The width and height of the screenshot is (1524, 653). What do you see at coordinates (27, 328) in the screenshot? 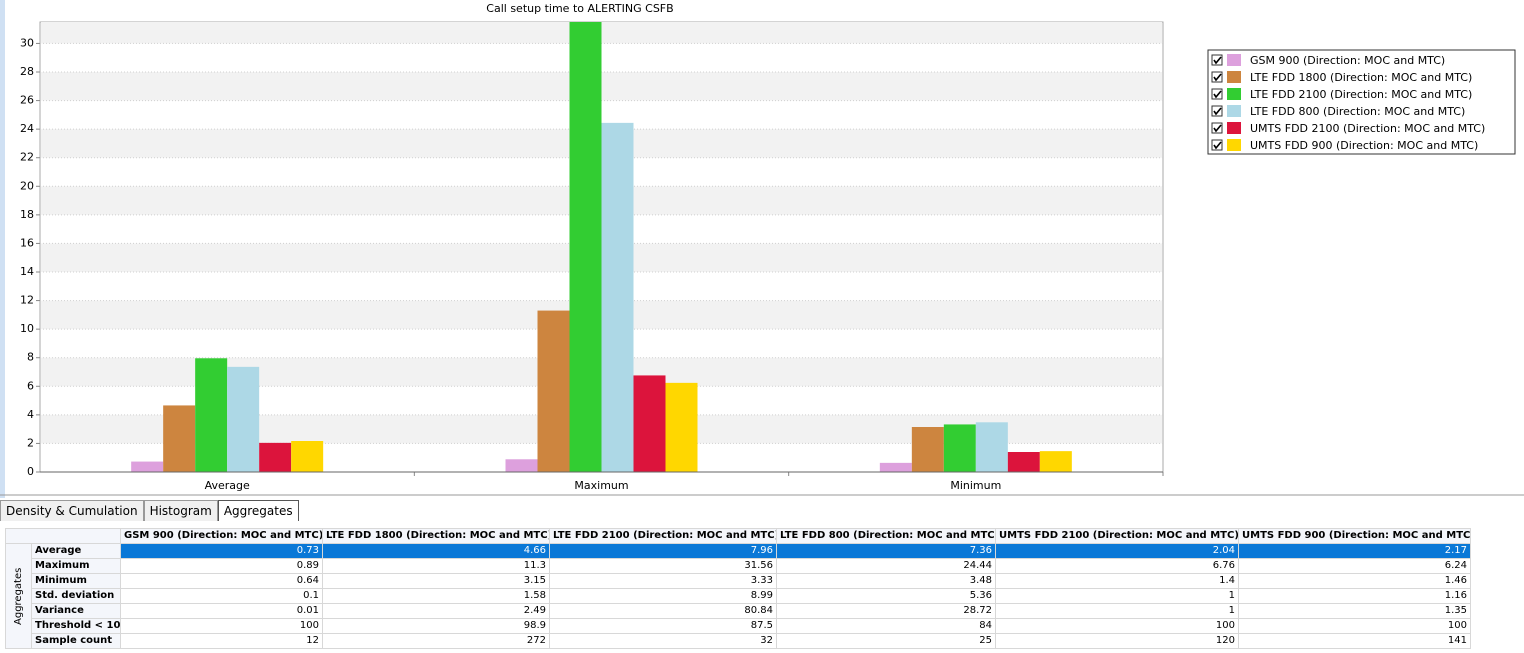
I see `y-tick-label: 10` at bounding box center [27, 328].